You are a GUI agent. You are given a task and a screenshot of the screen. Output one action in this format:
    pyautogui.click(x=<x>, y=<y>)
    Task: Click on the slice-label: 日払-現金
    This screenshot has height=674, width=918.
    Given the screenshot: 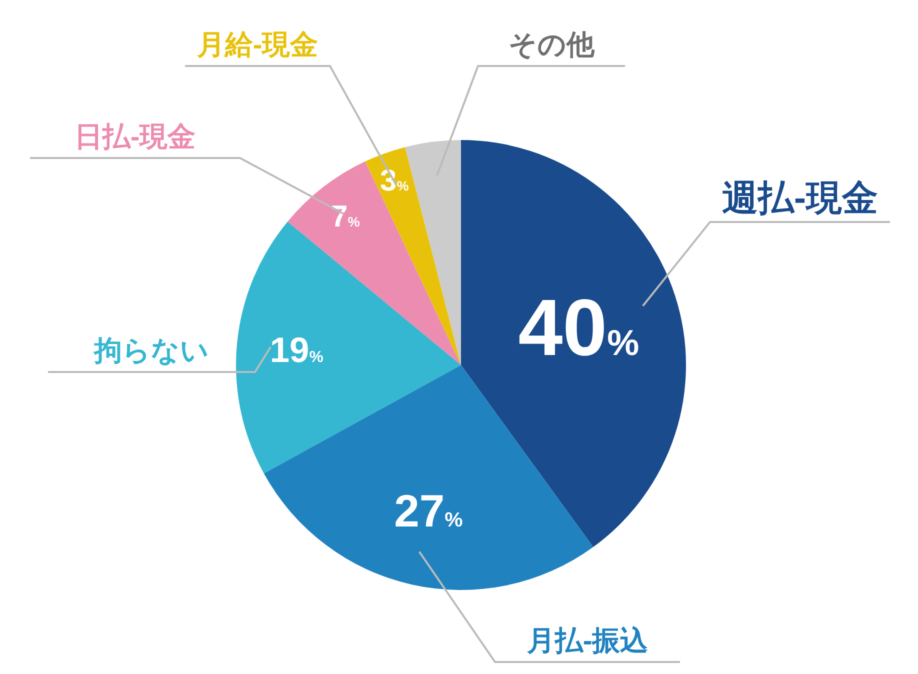 What is the action you would take?
    pyautogui.click(x=135, y=136)
    